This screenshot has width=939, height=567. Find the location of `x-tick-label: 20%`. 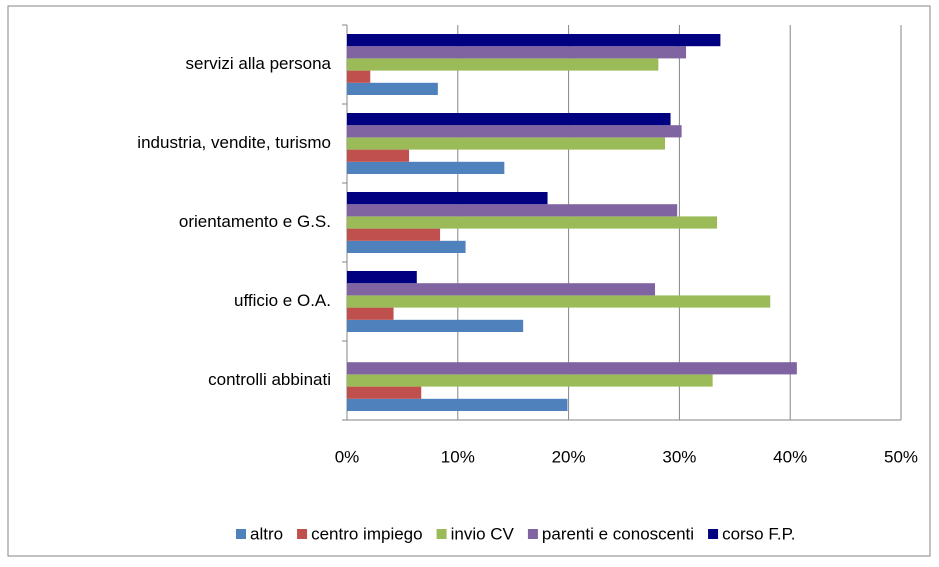

x-tick-label: 20% is located at coordinates (569, 456).